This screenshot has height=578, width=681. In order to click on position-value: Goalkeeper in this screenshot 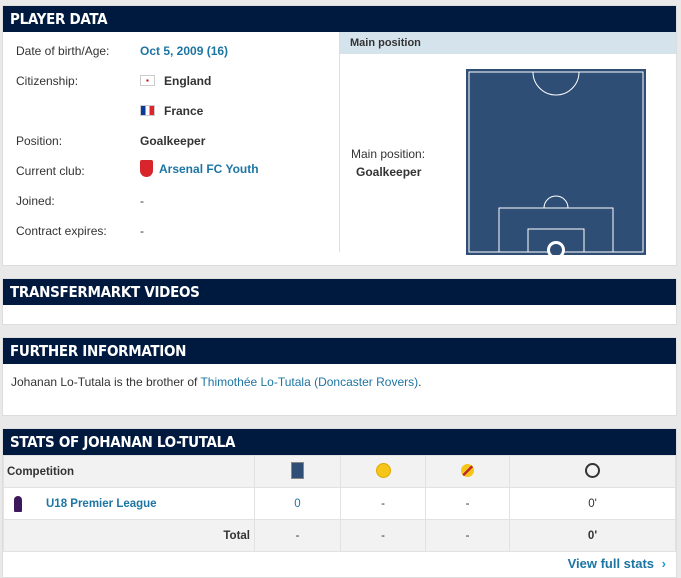, I will do `click(173, 141)`.